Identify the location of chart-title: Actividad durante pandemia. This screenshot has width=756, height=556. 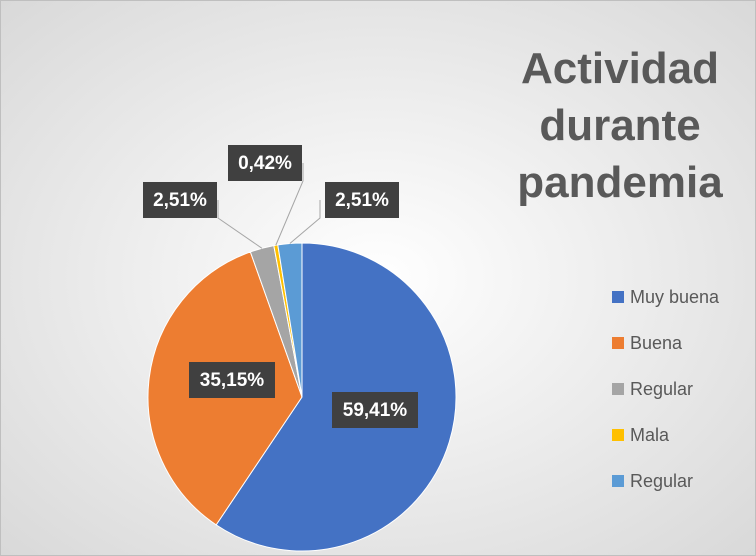
(620, 125).